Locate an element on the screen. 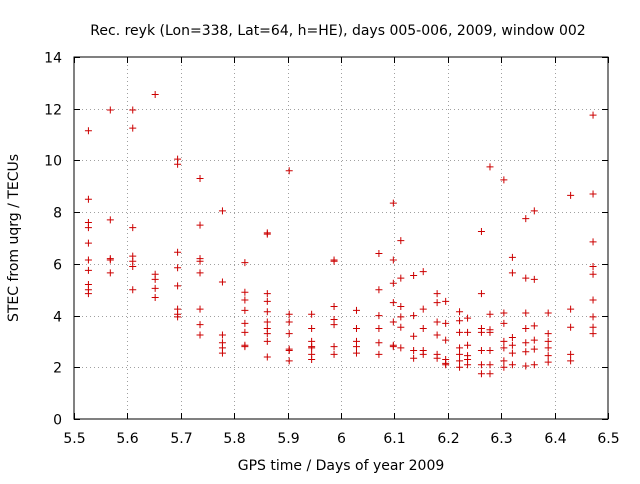 The width and height of the screenshot is (640, 484). y-tick-label: 0 is located at coordinates (57, 421).